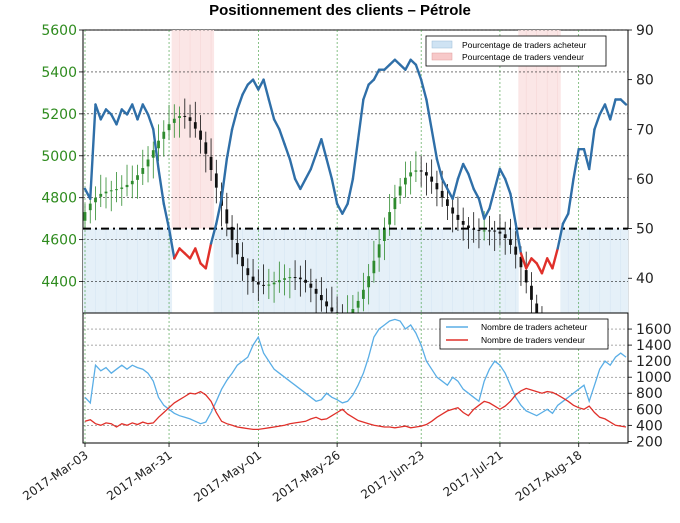  Describe the element at coordinates (59, 115) in the screenshot. I see `price-tick-label: 5200` at that location.